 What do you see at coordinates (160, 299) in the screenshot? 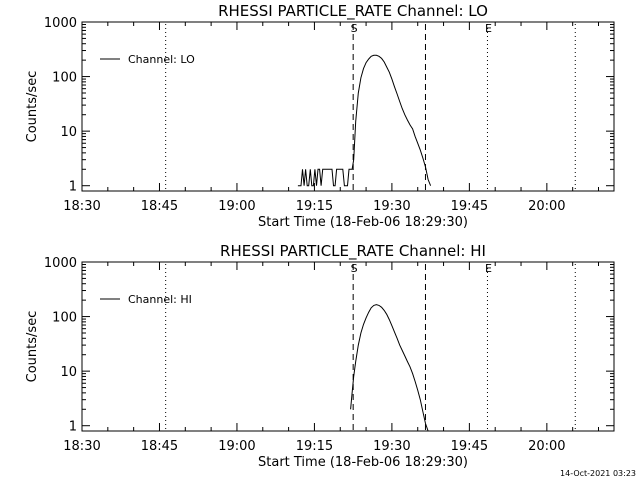
I see `legend-label: Channel: HI` at bounding box center [160, 299].